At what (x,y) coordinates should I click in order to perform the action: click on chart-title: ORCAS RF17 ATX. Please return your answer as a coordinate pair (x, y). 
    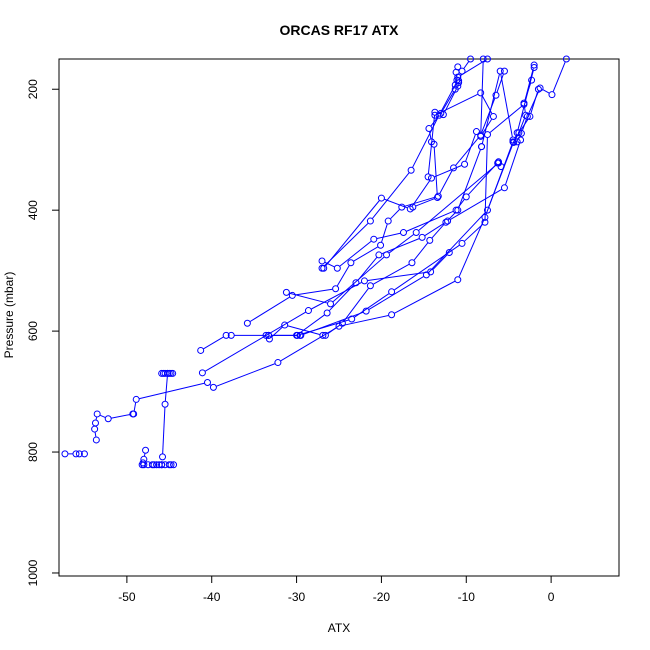
    Looking at the image, I should click on (339, 30).